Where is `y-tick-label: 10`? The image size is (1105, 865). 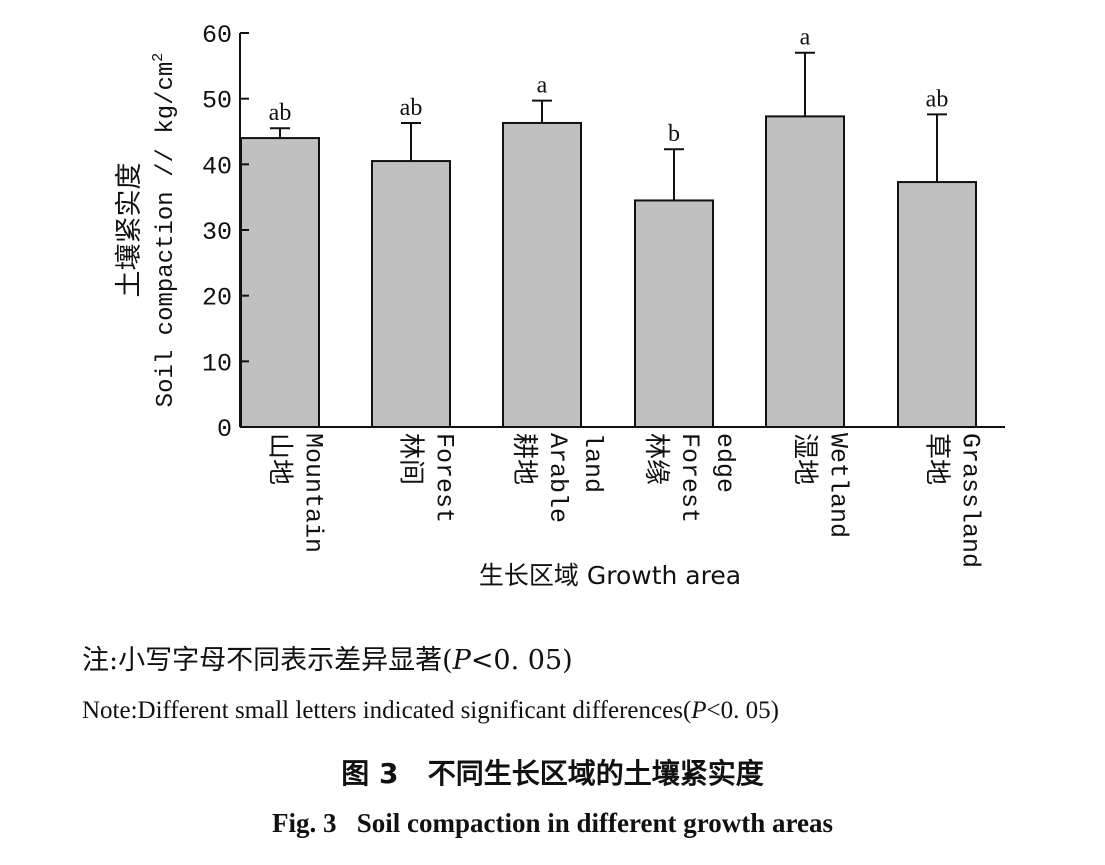 y-tick-label: 10 is located at coordinates (217, 363).